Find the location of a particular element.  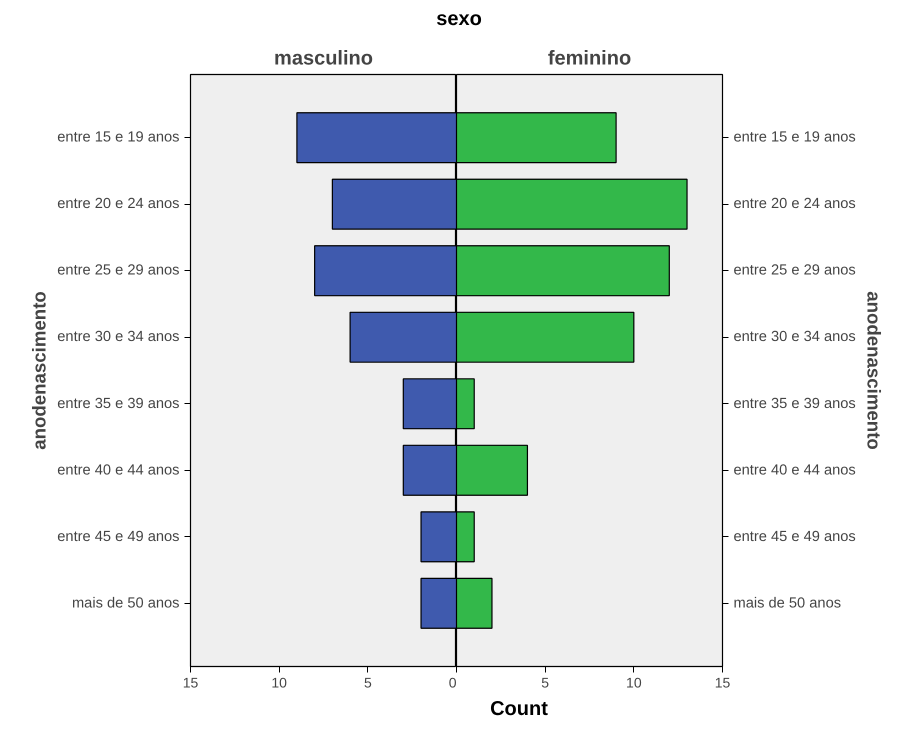

x-axis-title: Count is located at coordinates (519, 709).